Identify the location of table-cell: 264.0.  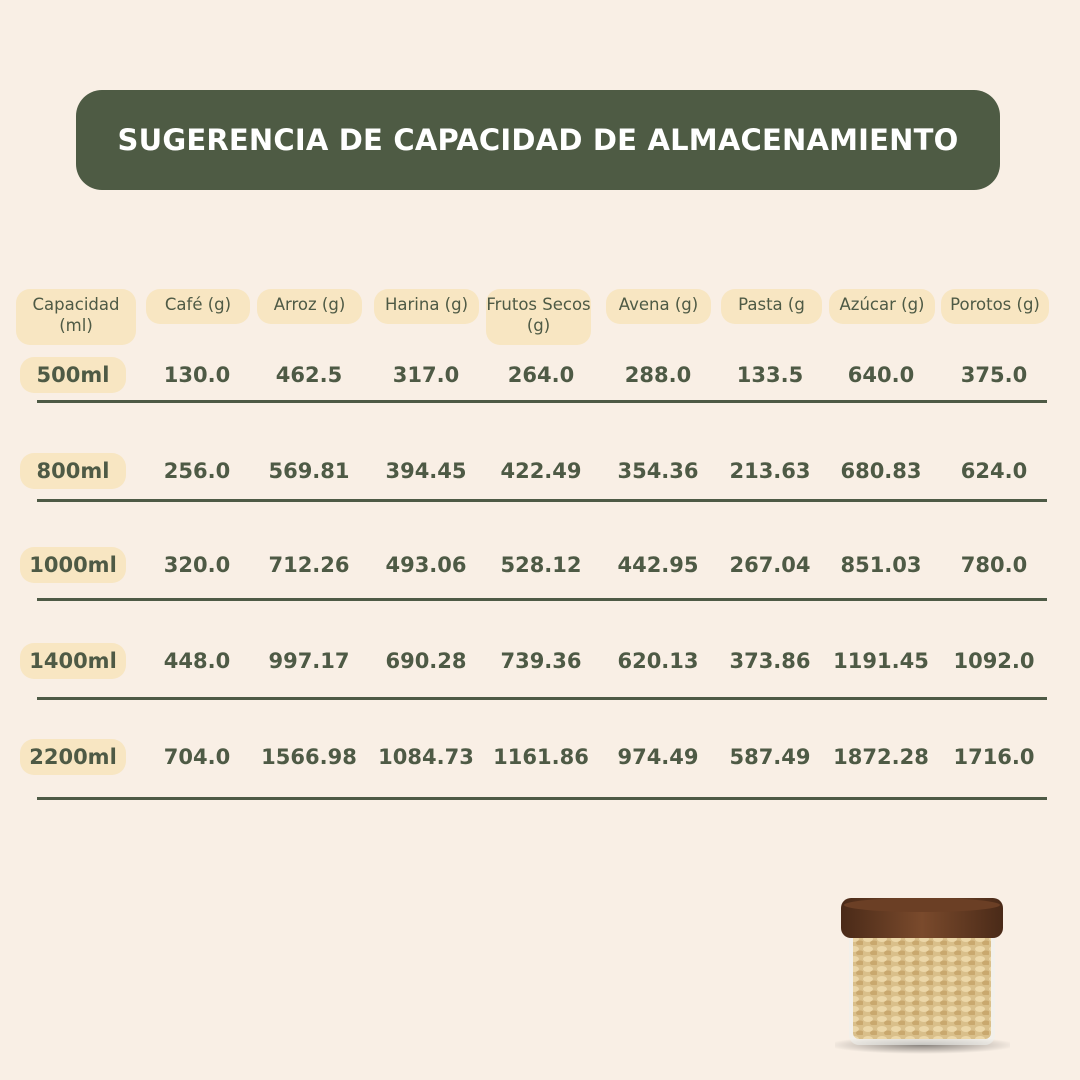
(541, 375).